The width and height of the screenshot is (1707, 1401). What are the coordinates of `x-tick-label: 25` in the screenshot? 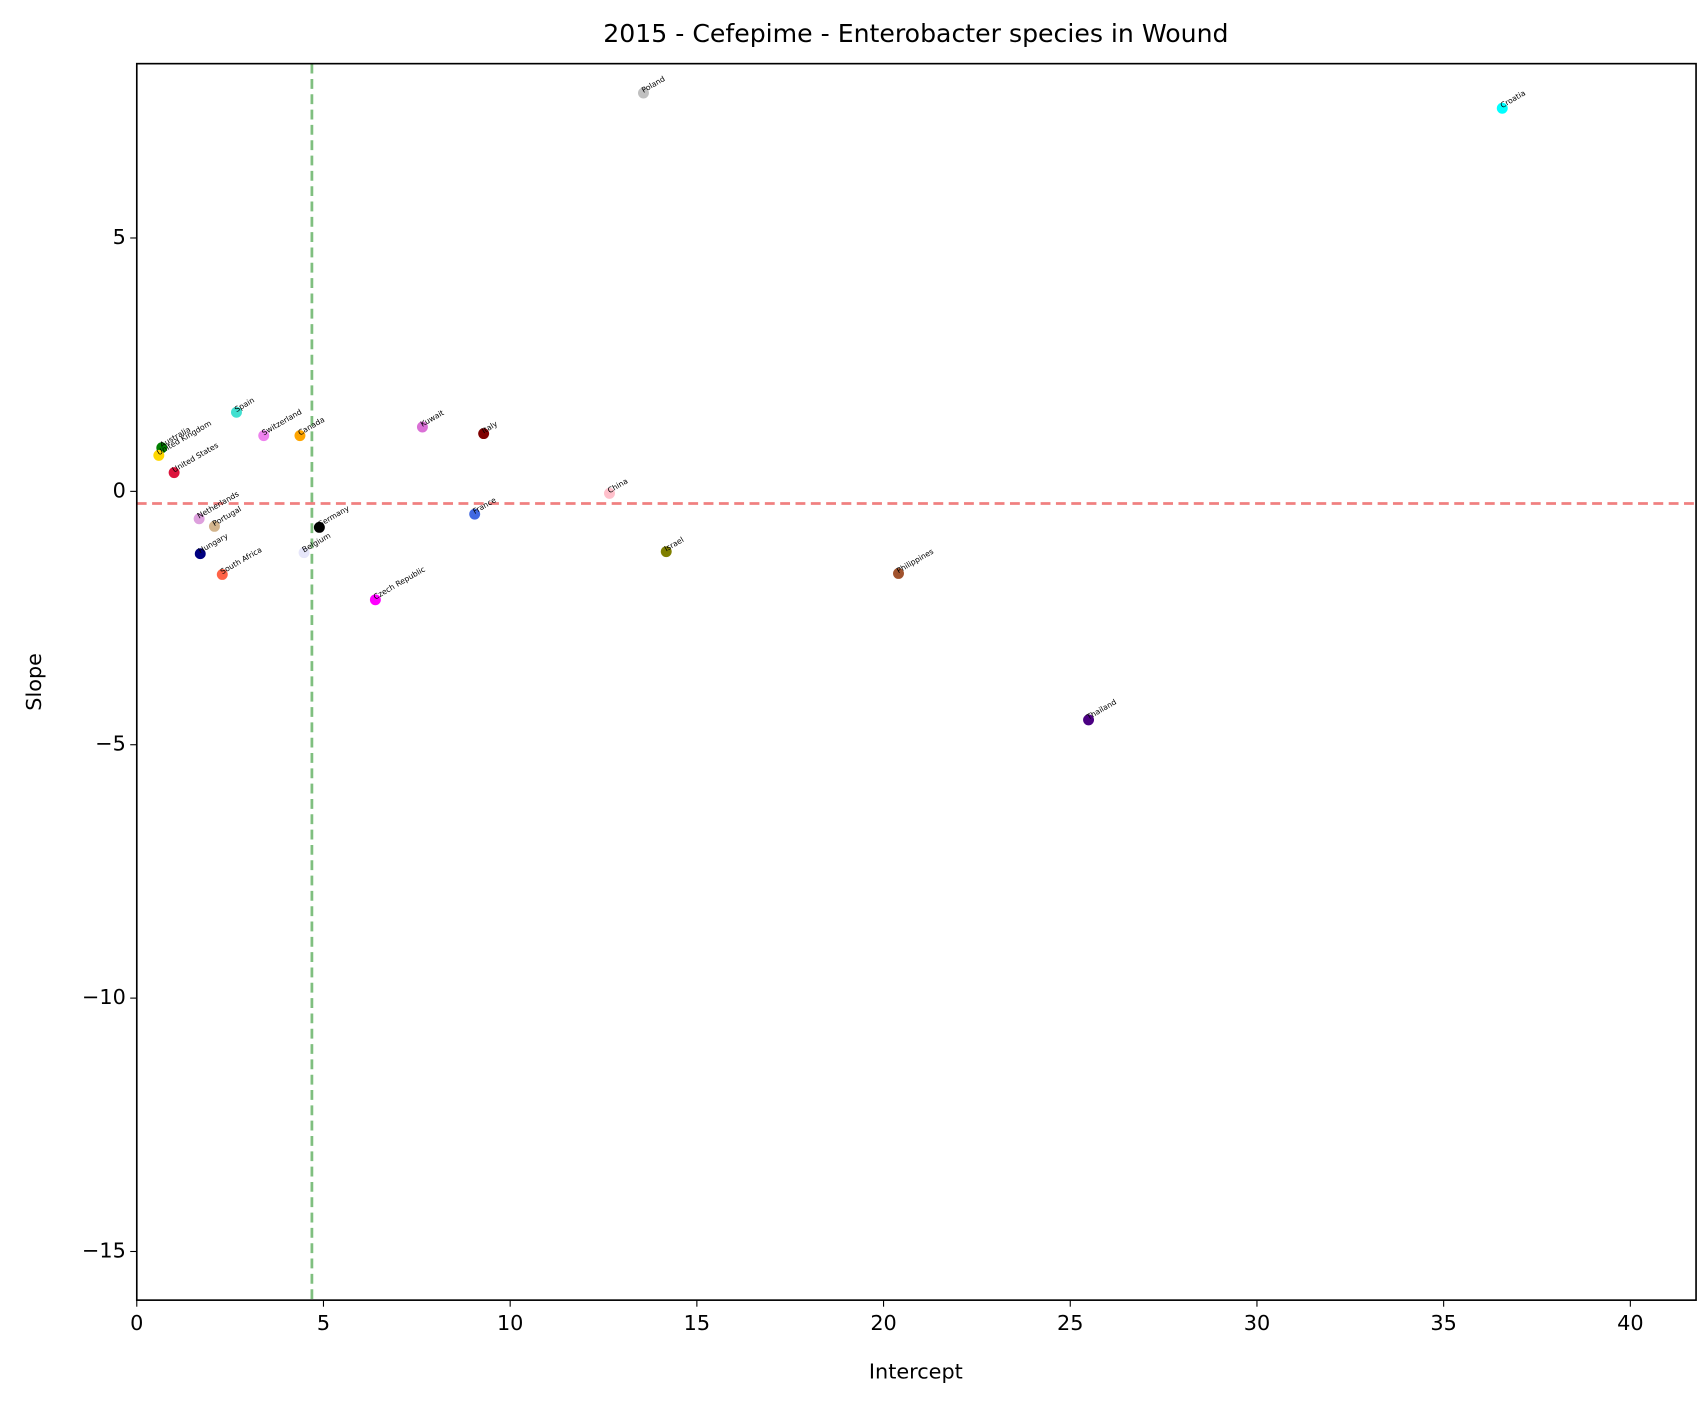 It's located at (1070, 1323).